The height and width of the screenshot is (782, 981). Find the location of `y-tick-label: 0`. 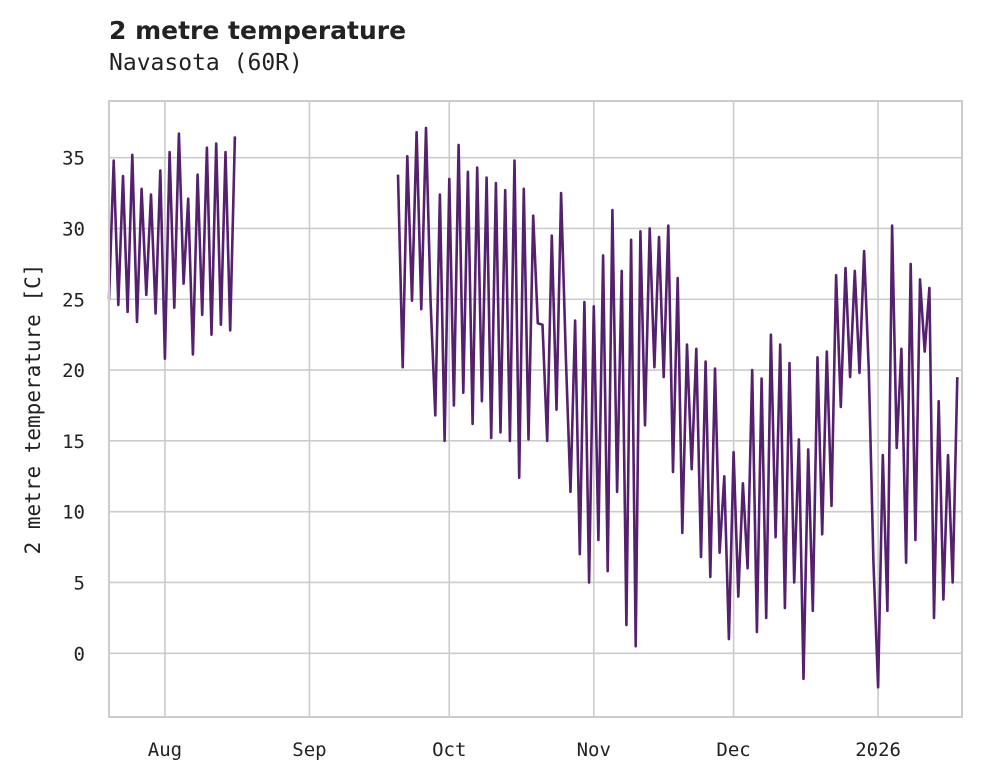

y-tick-label: 0 is located at coordinates (79, 654).